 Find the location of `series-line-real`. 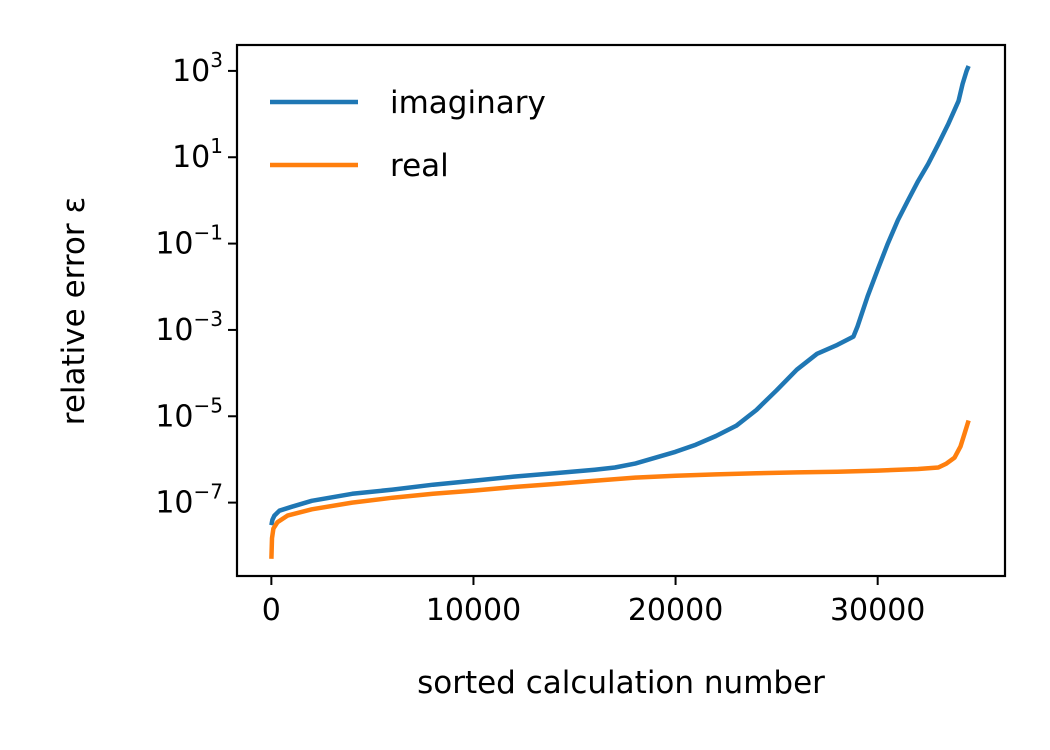

series-line-real is located at coordinates (620, 489).